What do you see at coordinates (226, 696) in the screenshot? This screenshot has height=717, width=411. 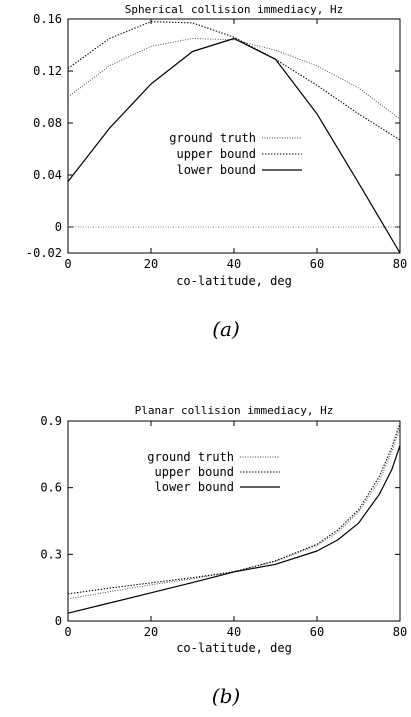 I see `panel-b-caption: (b)` at bounding box center [226, 696].